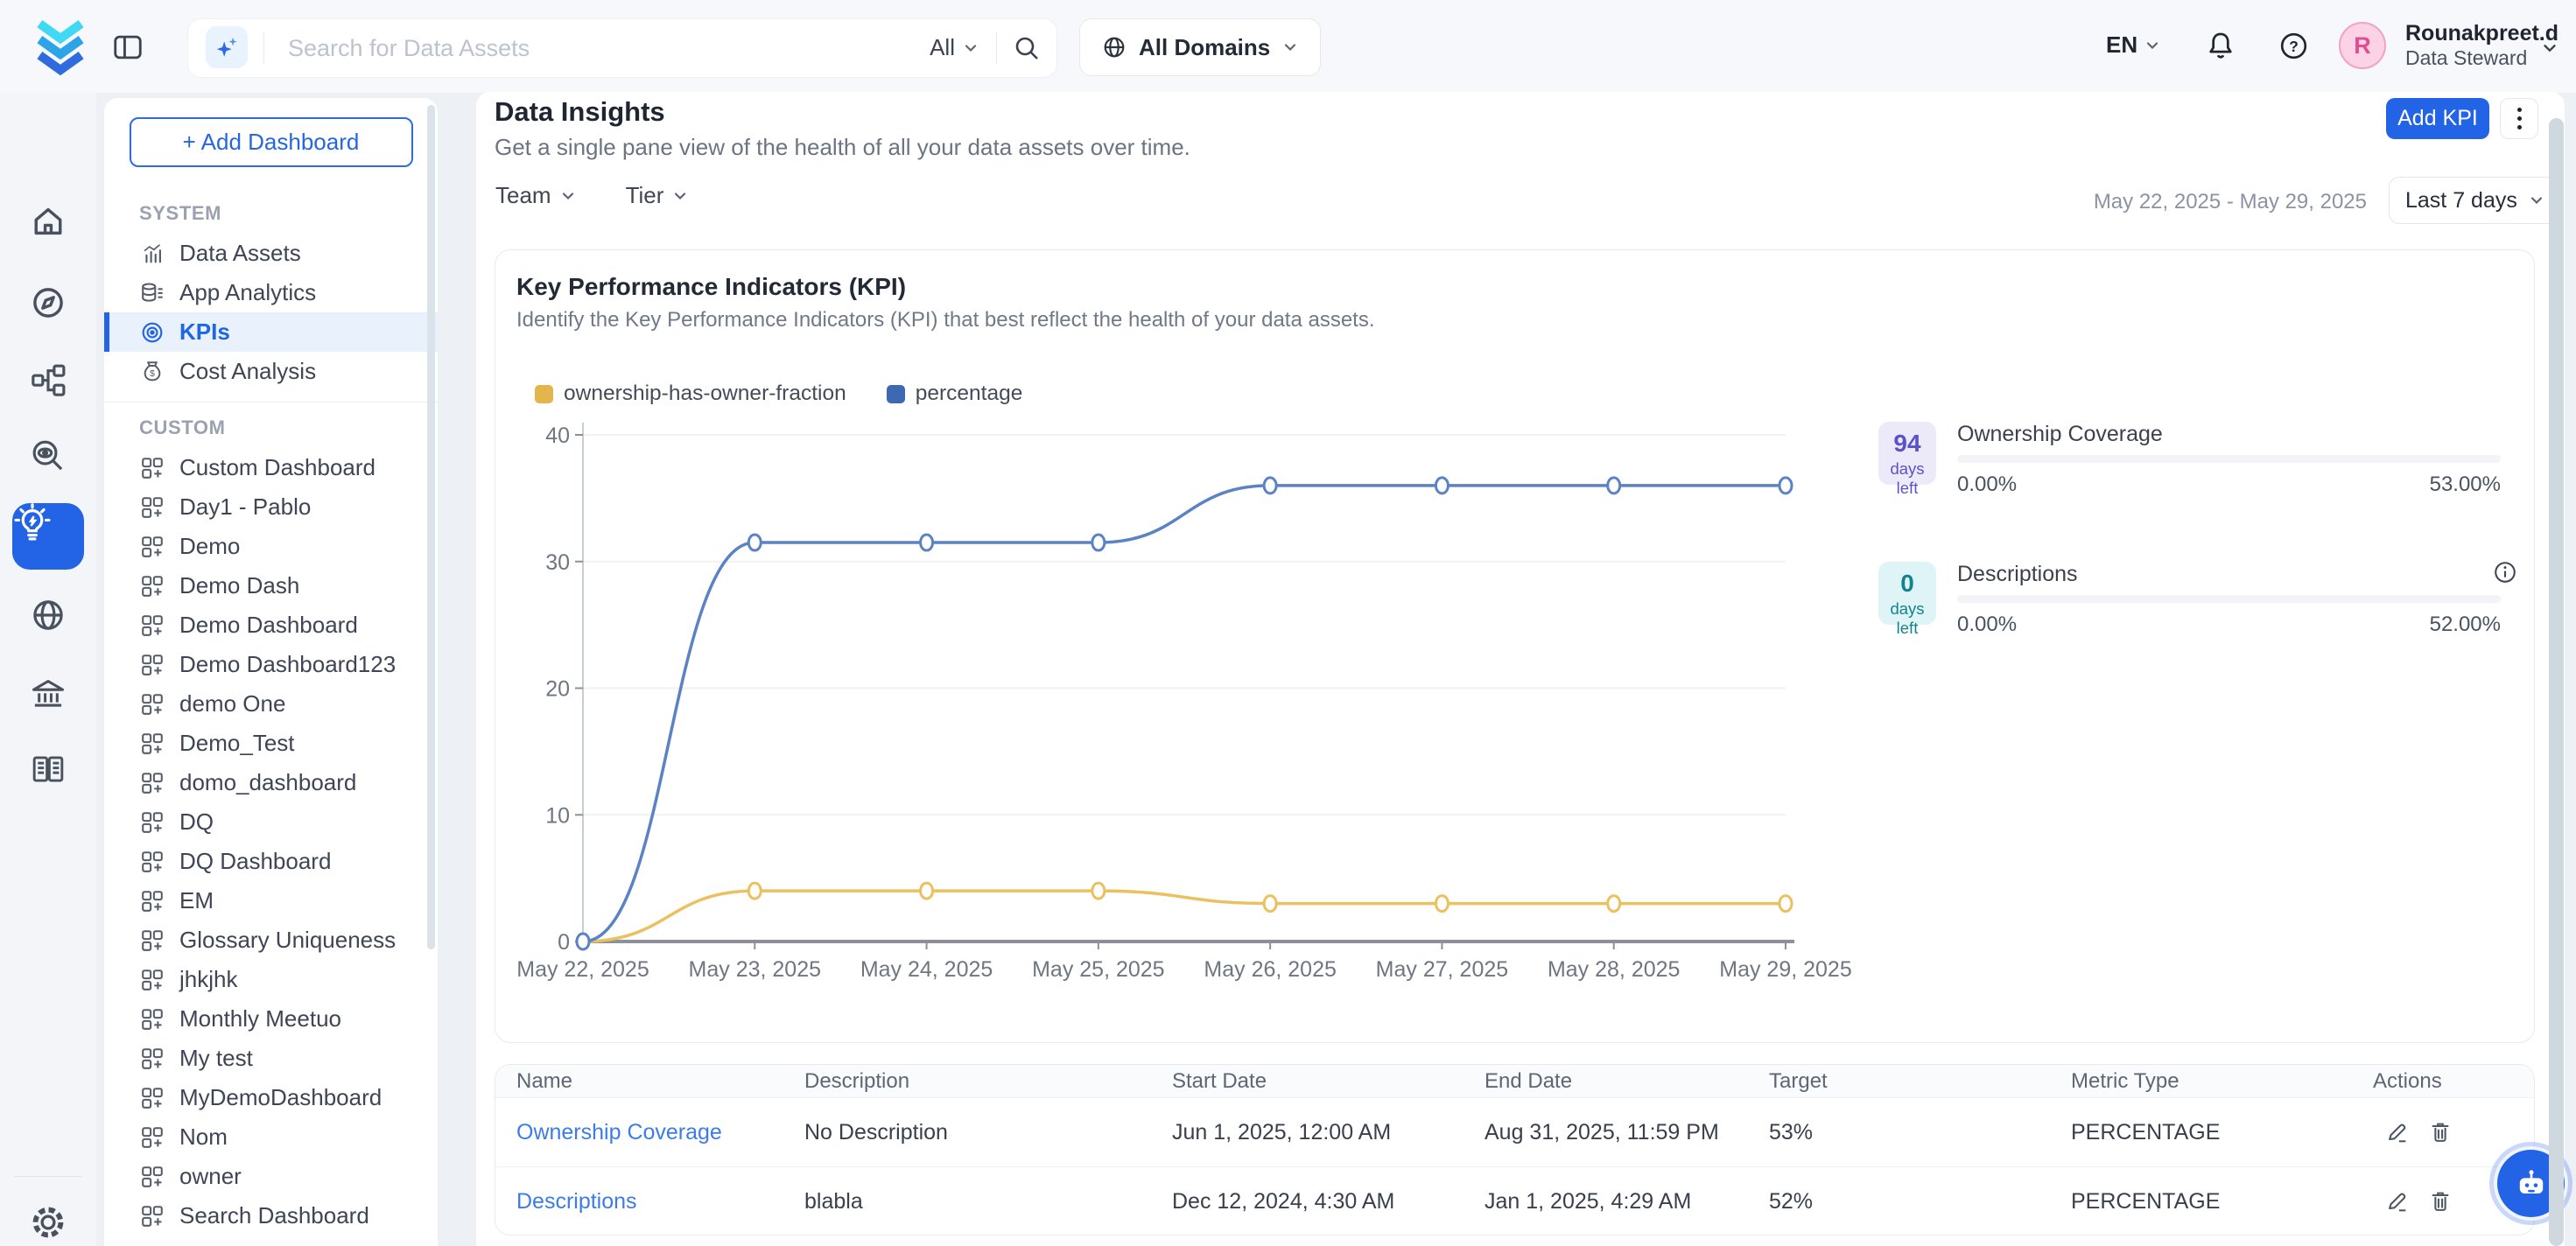 The image size is (2576, 1246). Describe the element at coordinates (271, 625) in the screenshot. I see `sidebar-item-demo-dashboard: Demo Dashboard` at that location.